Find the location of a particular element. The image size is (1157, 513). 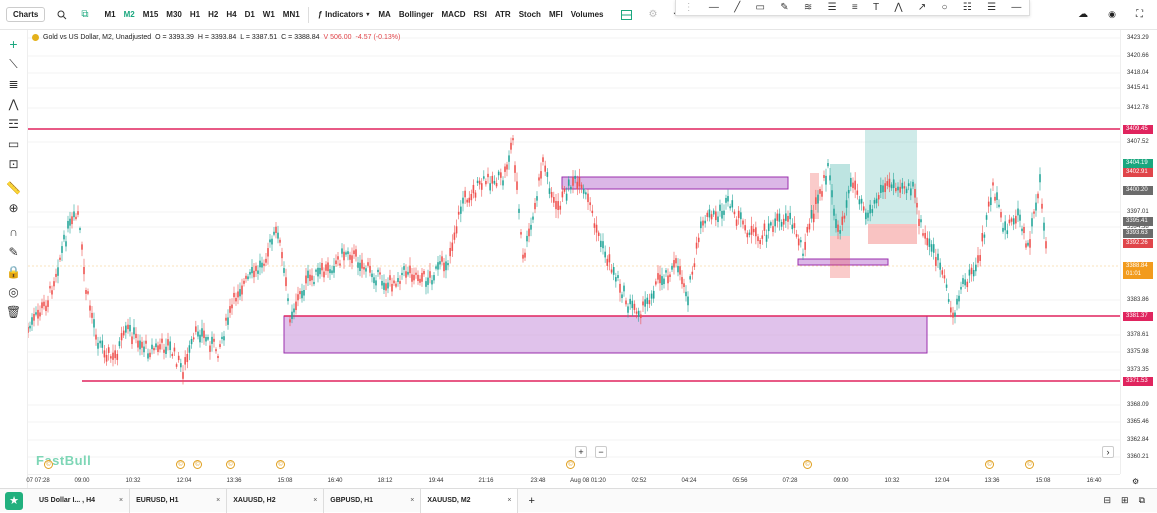

pencil-lock-icon: ✎ is located at coordinates (13, 252).